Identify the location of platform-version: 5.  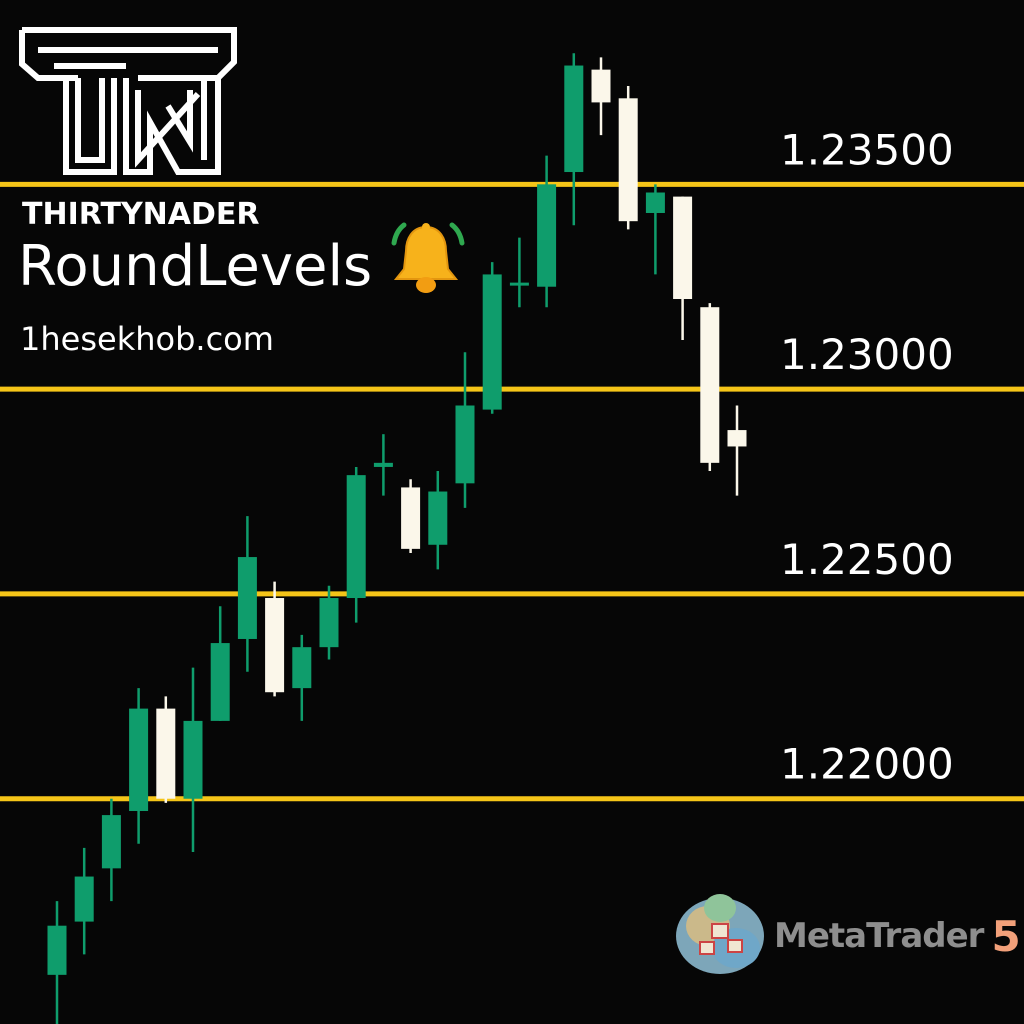
(1006, 936).